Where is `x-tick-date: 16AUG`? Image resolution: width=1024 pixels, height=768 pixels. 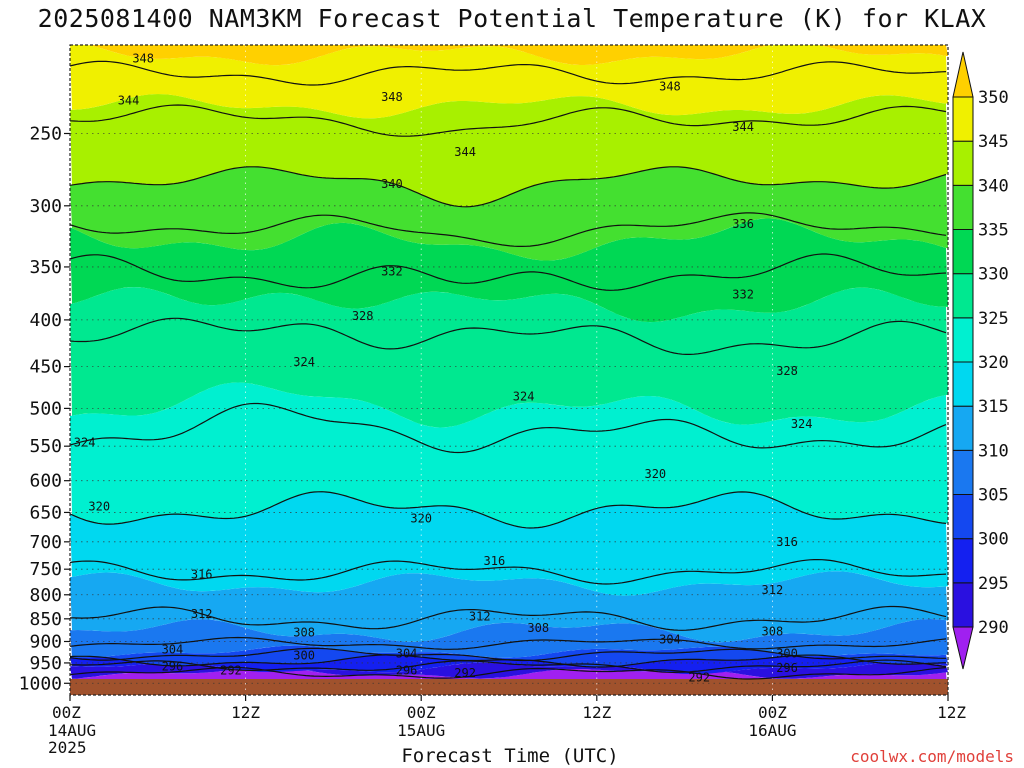
x-tick-date: 16AUG is located at coordinates (772, 730).